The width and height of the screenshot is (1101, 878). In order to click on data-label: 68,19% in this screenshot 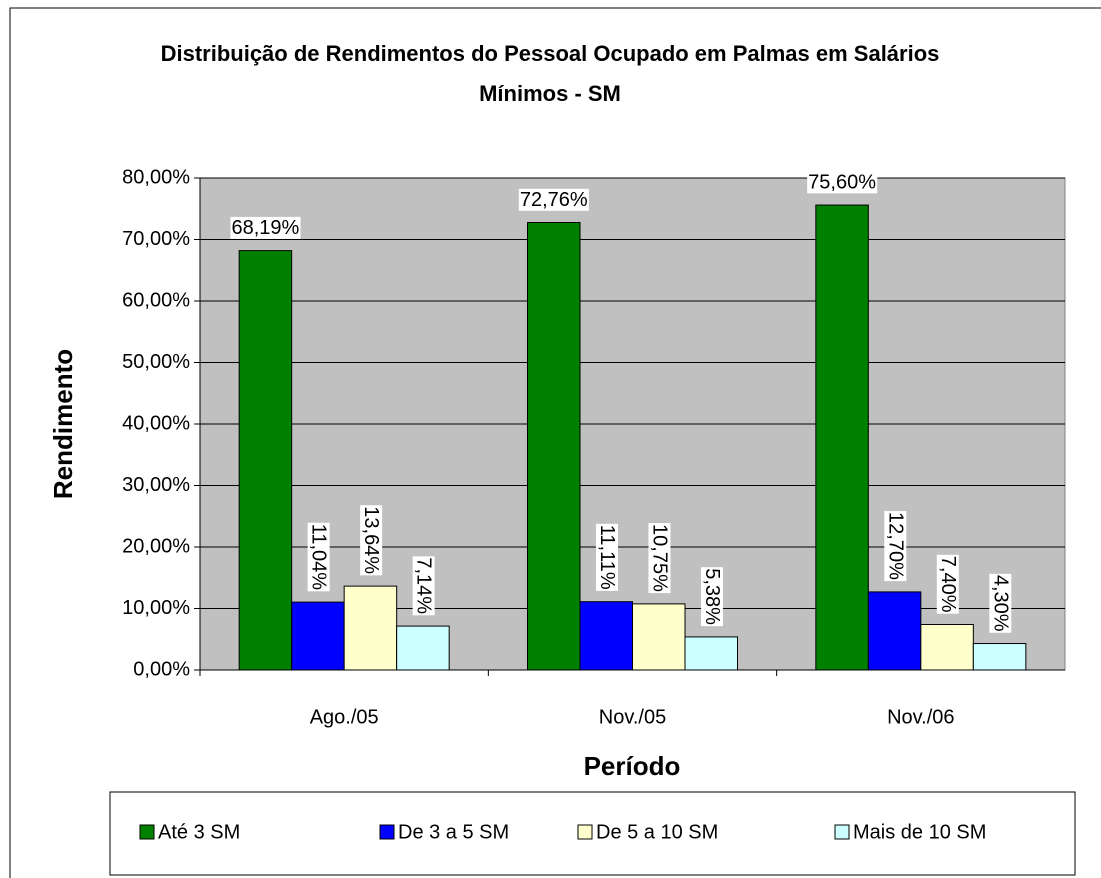, I will do `click(265, 228)`.